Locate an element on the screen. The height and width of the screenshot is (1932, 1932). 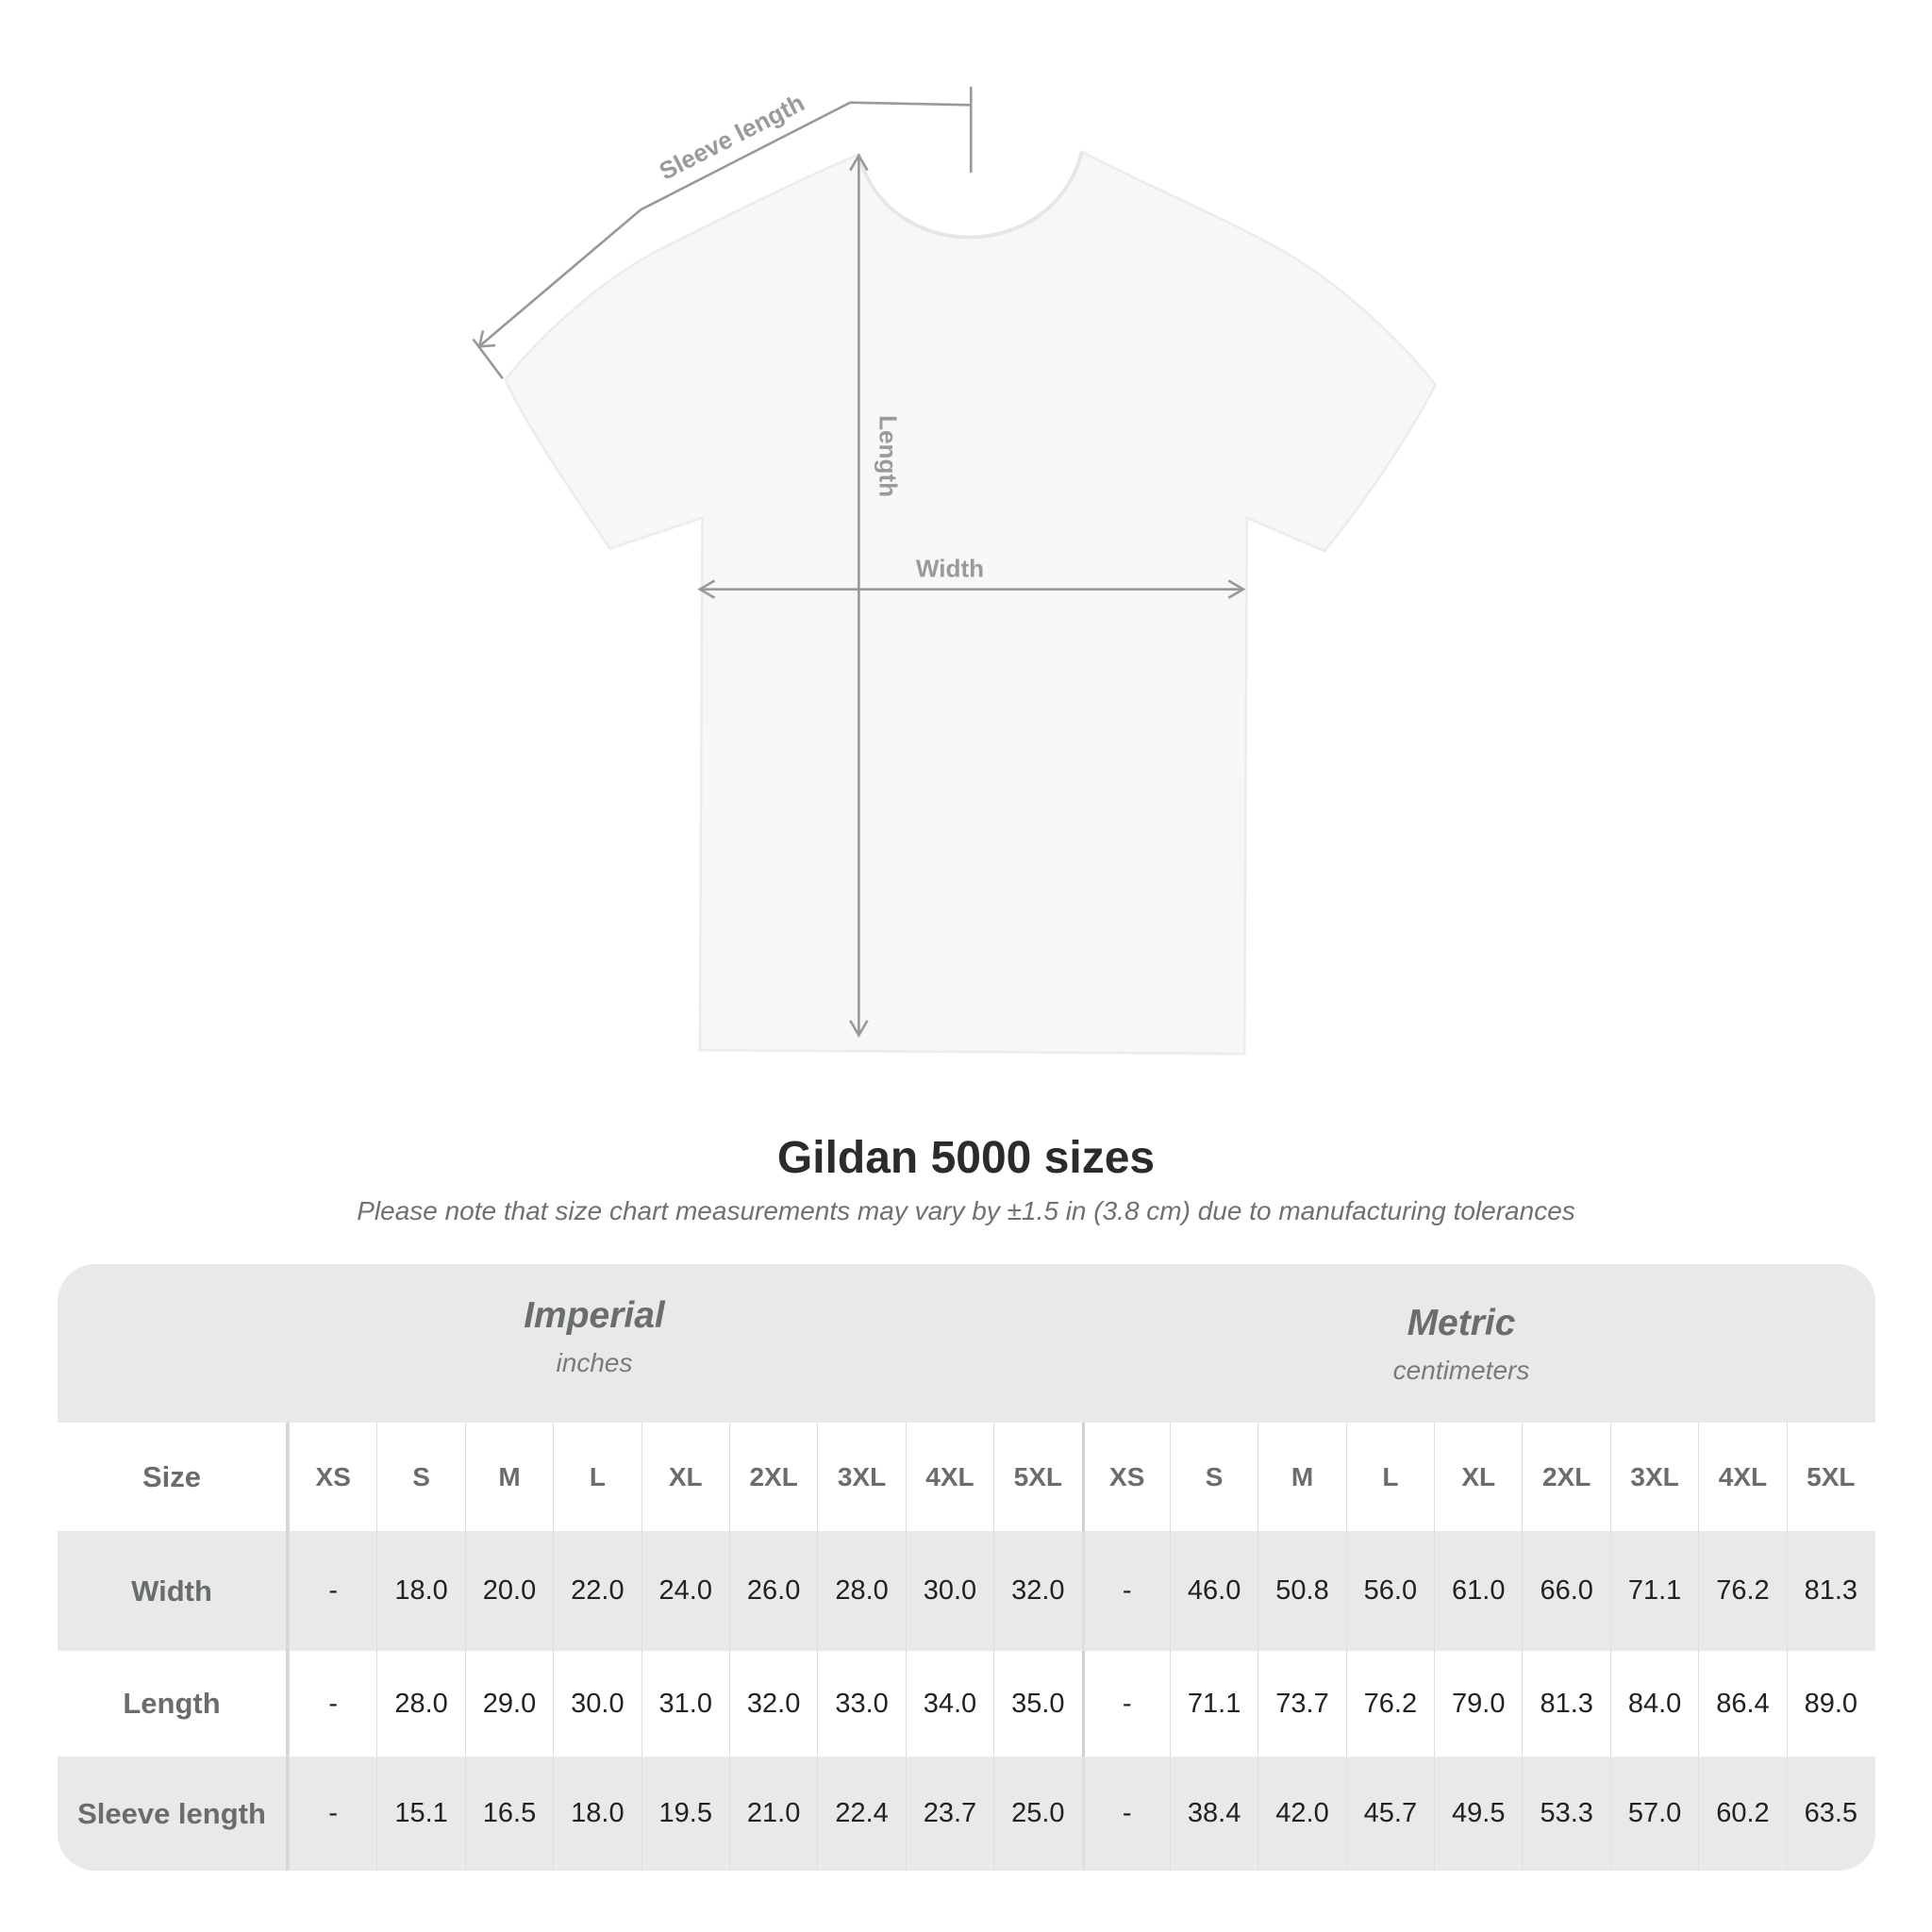
size-header-imperial-l: L is located at coordinates (597, 1477).